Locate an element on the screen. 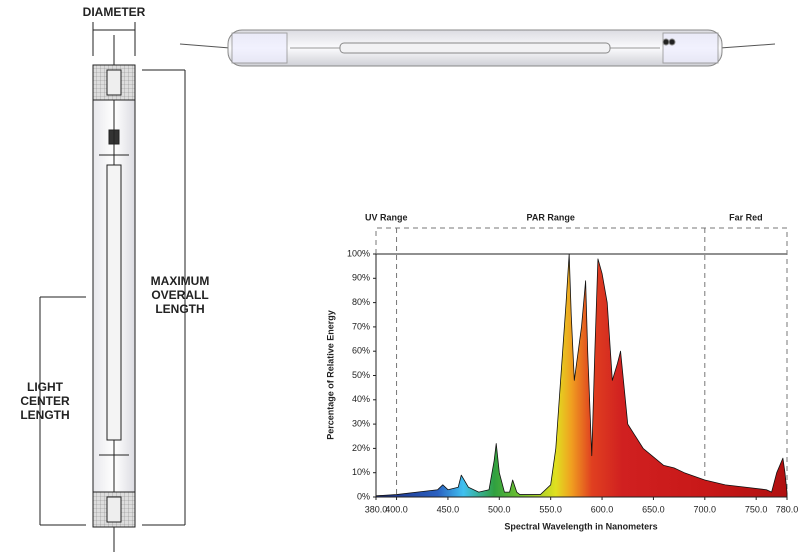  x-tick-label: 500.0 is located at coordinates (499, 509).